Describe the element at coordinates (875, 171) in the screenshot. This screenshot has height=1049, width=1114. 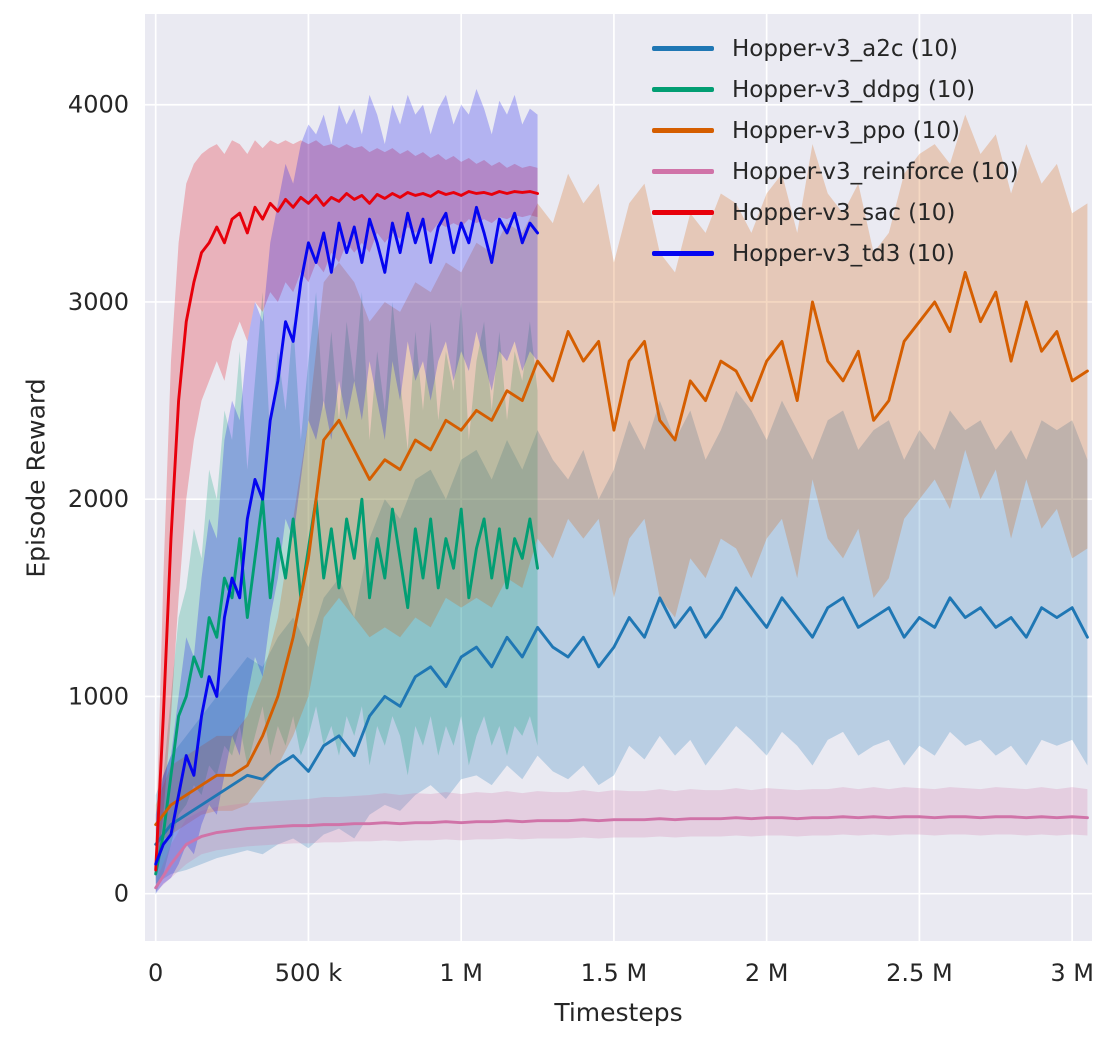
I see `legend-label: Hopper-v3_reinforce (10)` at that location.